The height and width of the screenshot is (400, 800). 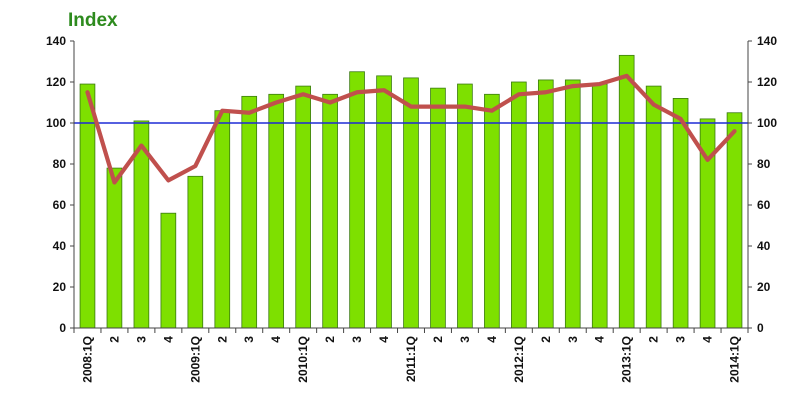 What do you see at coordinates (767, 41) in the screenshot?
I see `right-tick-label-7: 140` at bounding box center [767, 41].